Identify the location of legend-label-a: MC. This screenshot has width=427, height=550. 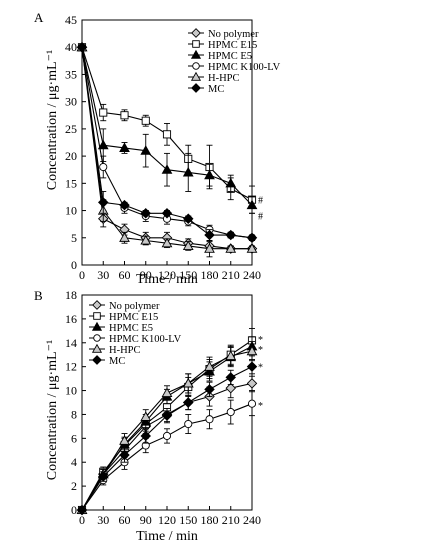
(216, 89).